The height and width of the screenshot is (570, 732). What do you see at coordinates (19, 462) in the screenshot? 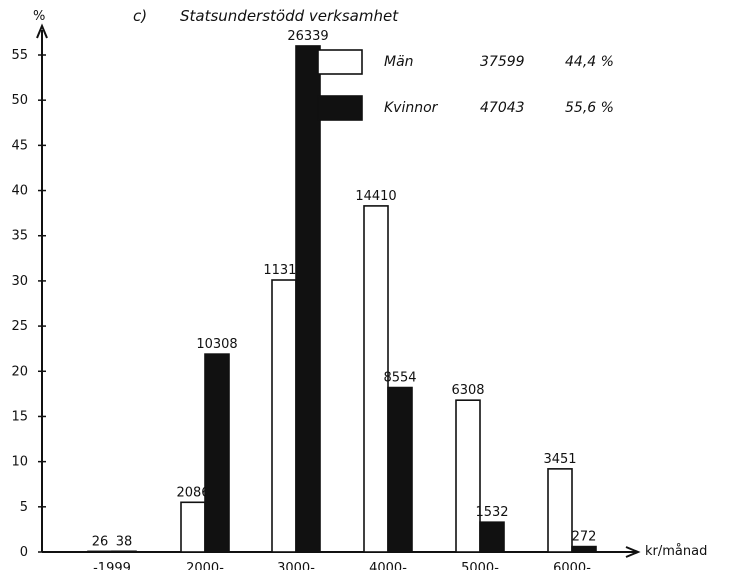
I see `y-tick-label: 10` at bounding box center [19, 462].